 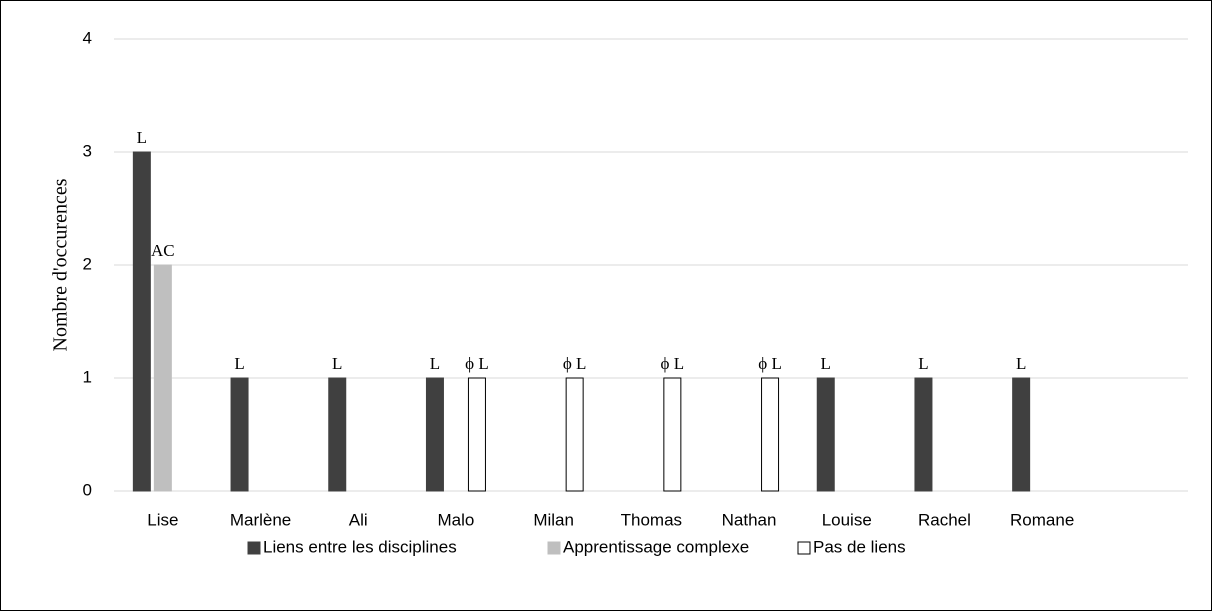 I want to click on x-tick-label: Marlène, so click(x=260, y=519).